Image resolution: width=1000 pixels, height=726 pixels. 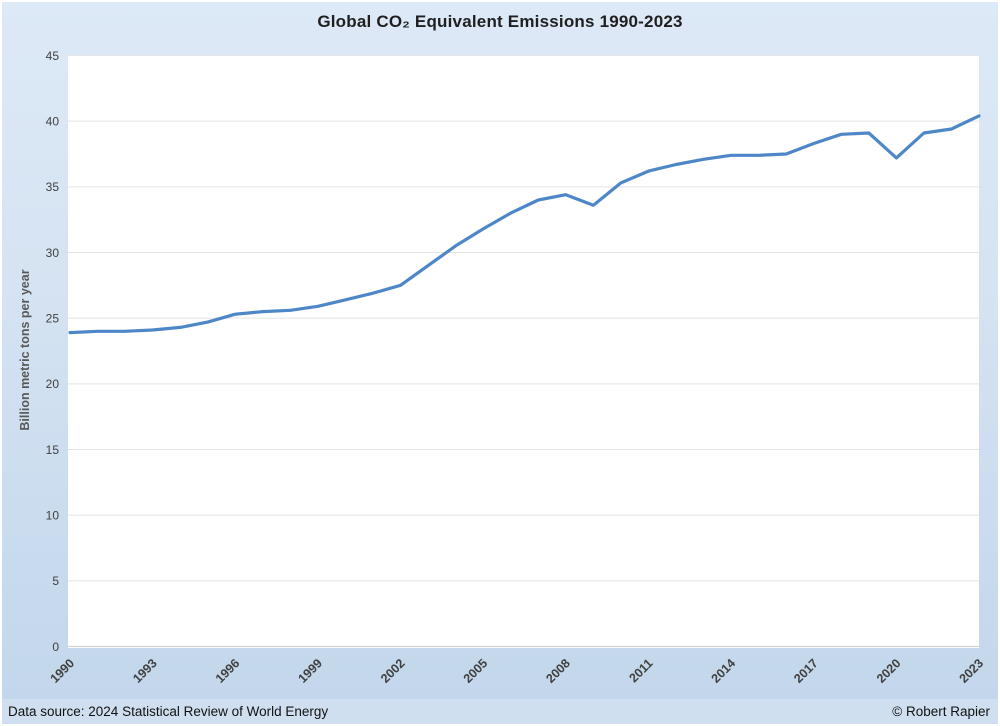 What do you see at coordinates (558, 671) in the screenshot?
I see `x-tick-label: 2008` at bounding box center [558, 671].